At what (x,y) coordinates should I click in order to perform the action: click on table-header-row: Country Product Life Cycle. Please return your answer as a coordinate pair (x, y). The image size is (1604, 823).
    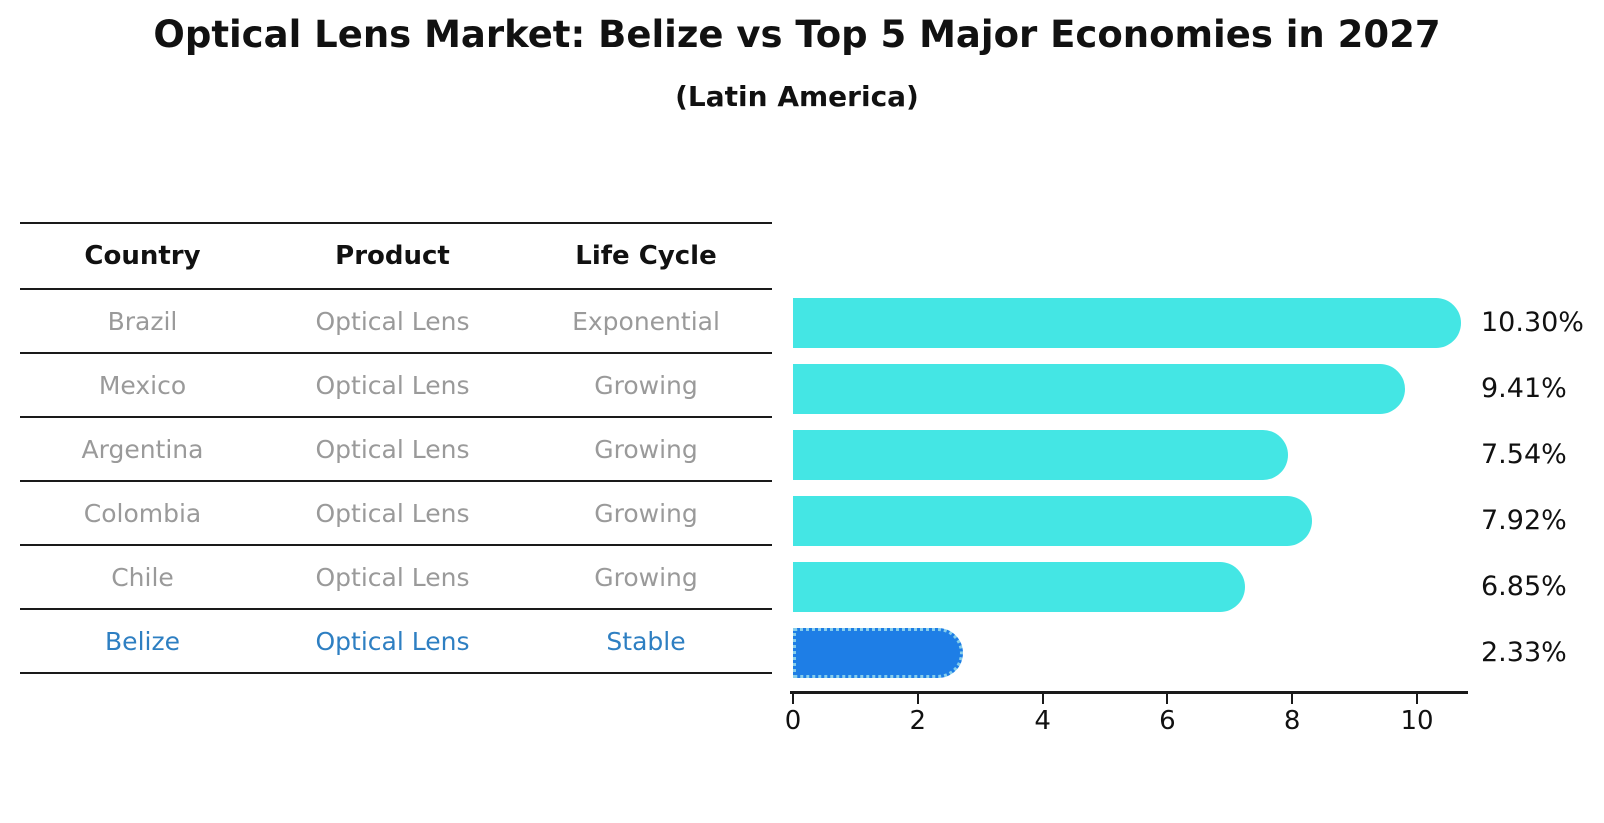
    Looking at the image, I should click on (396, 257).